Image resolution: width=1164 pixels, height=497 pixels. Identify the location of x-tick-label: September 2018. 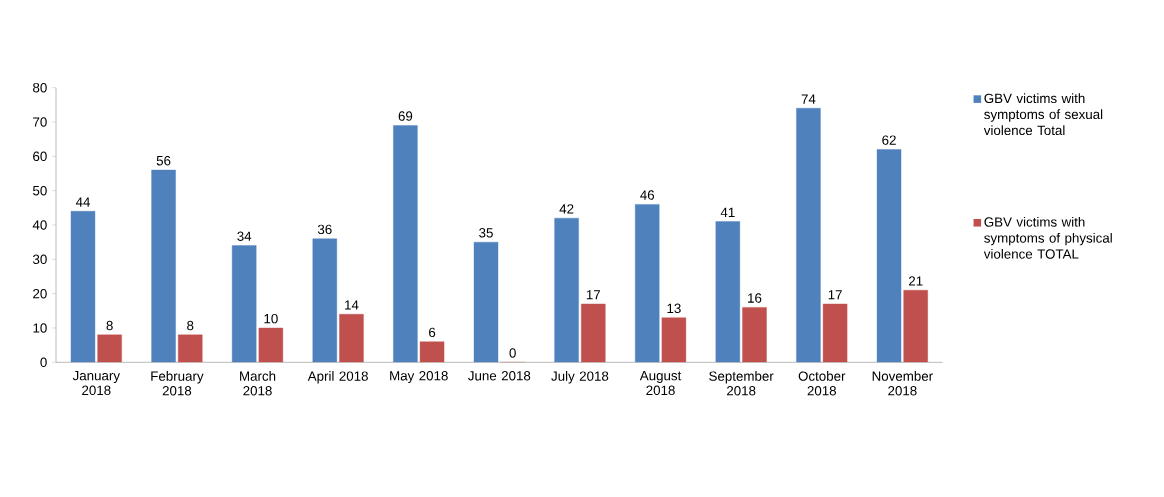
(741, 383).